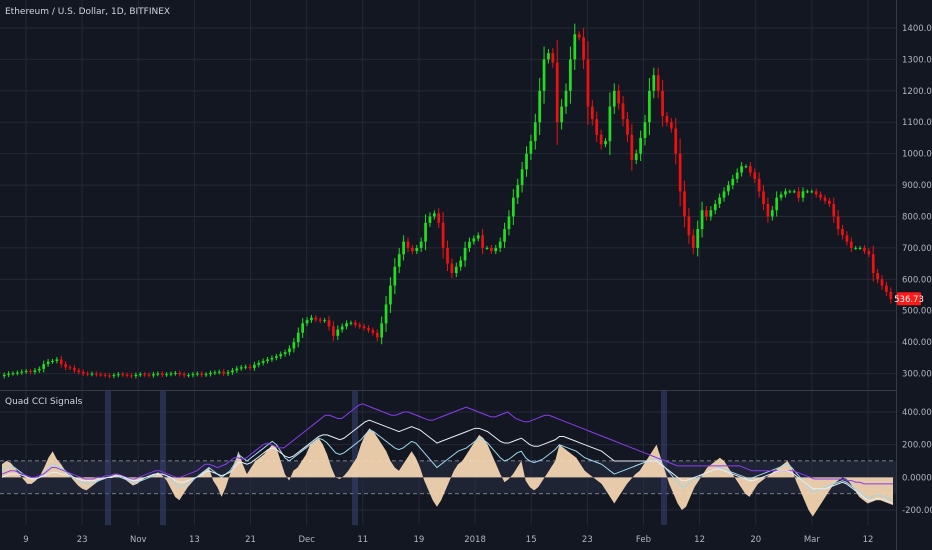 The height and width of the screenshot is (550, 932). What do you see at coordinates (917, 413) in the screenshot?
I see `cci-tick-label: 400.0000` at bounding box center [917, 413].